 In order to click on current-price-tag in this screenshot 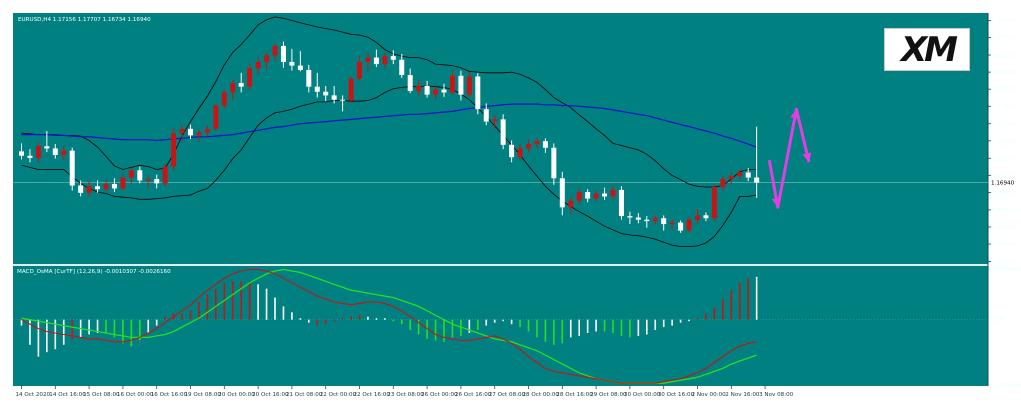, I will do `click(1003, 182)`.